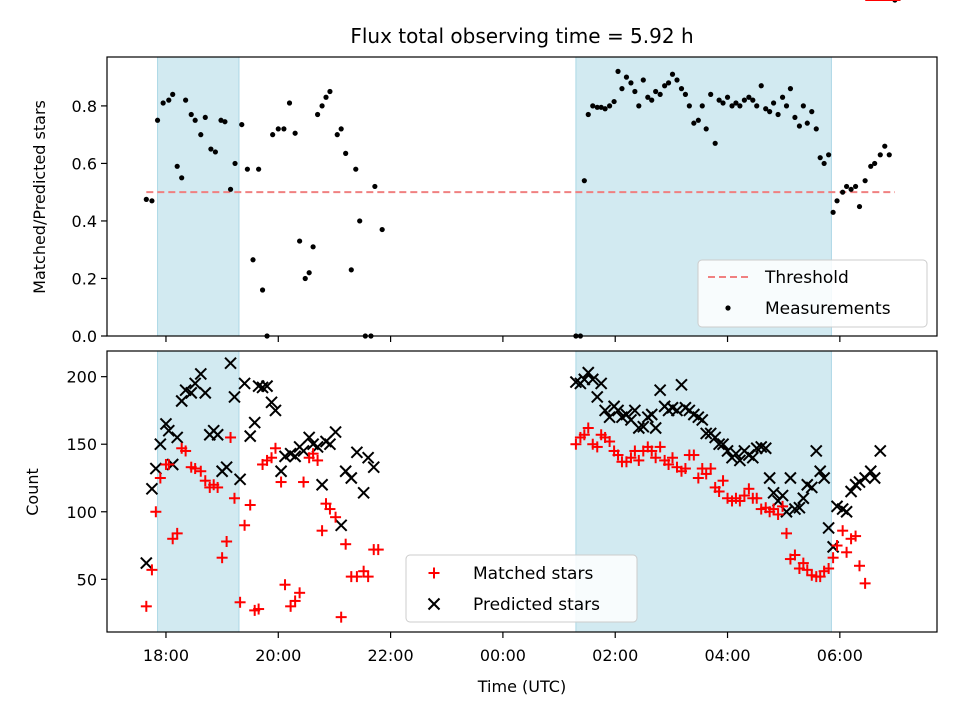 This screenshot has height=720, width=960. What do you see at coordinates (86, 478) in the screenshot?
I see `bottom-y-ticks: 50 100 150 200` at bounding box center [86, 478].